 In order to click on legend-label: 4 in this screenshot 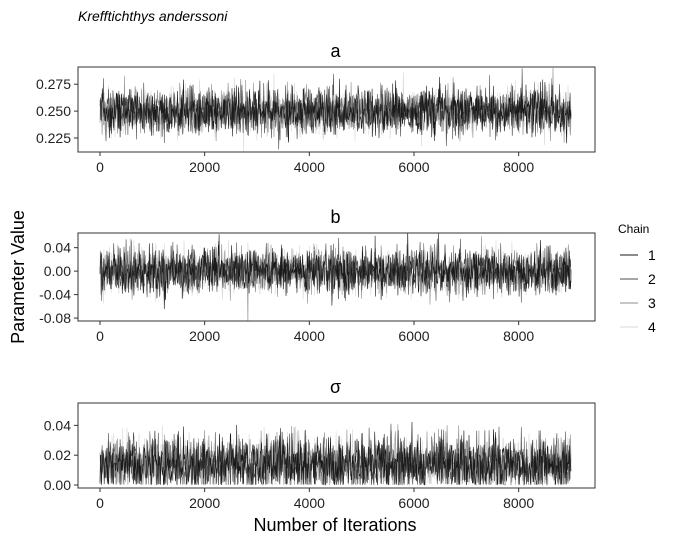, I will do `click(652, 327)`.